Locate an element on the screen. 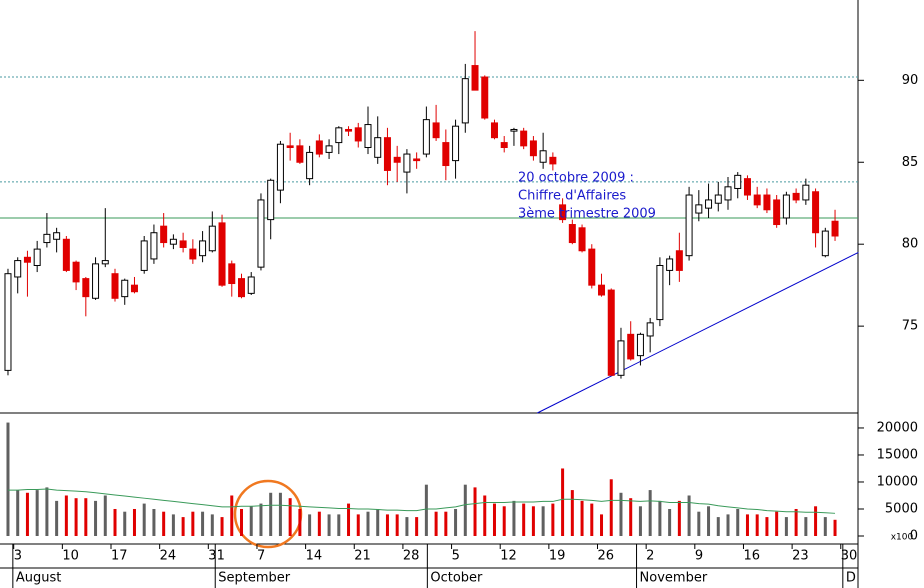 This screenshot has height=588, width=924. y-tick-label: 75 is located at coordinates (910, 326).